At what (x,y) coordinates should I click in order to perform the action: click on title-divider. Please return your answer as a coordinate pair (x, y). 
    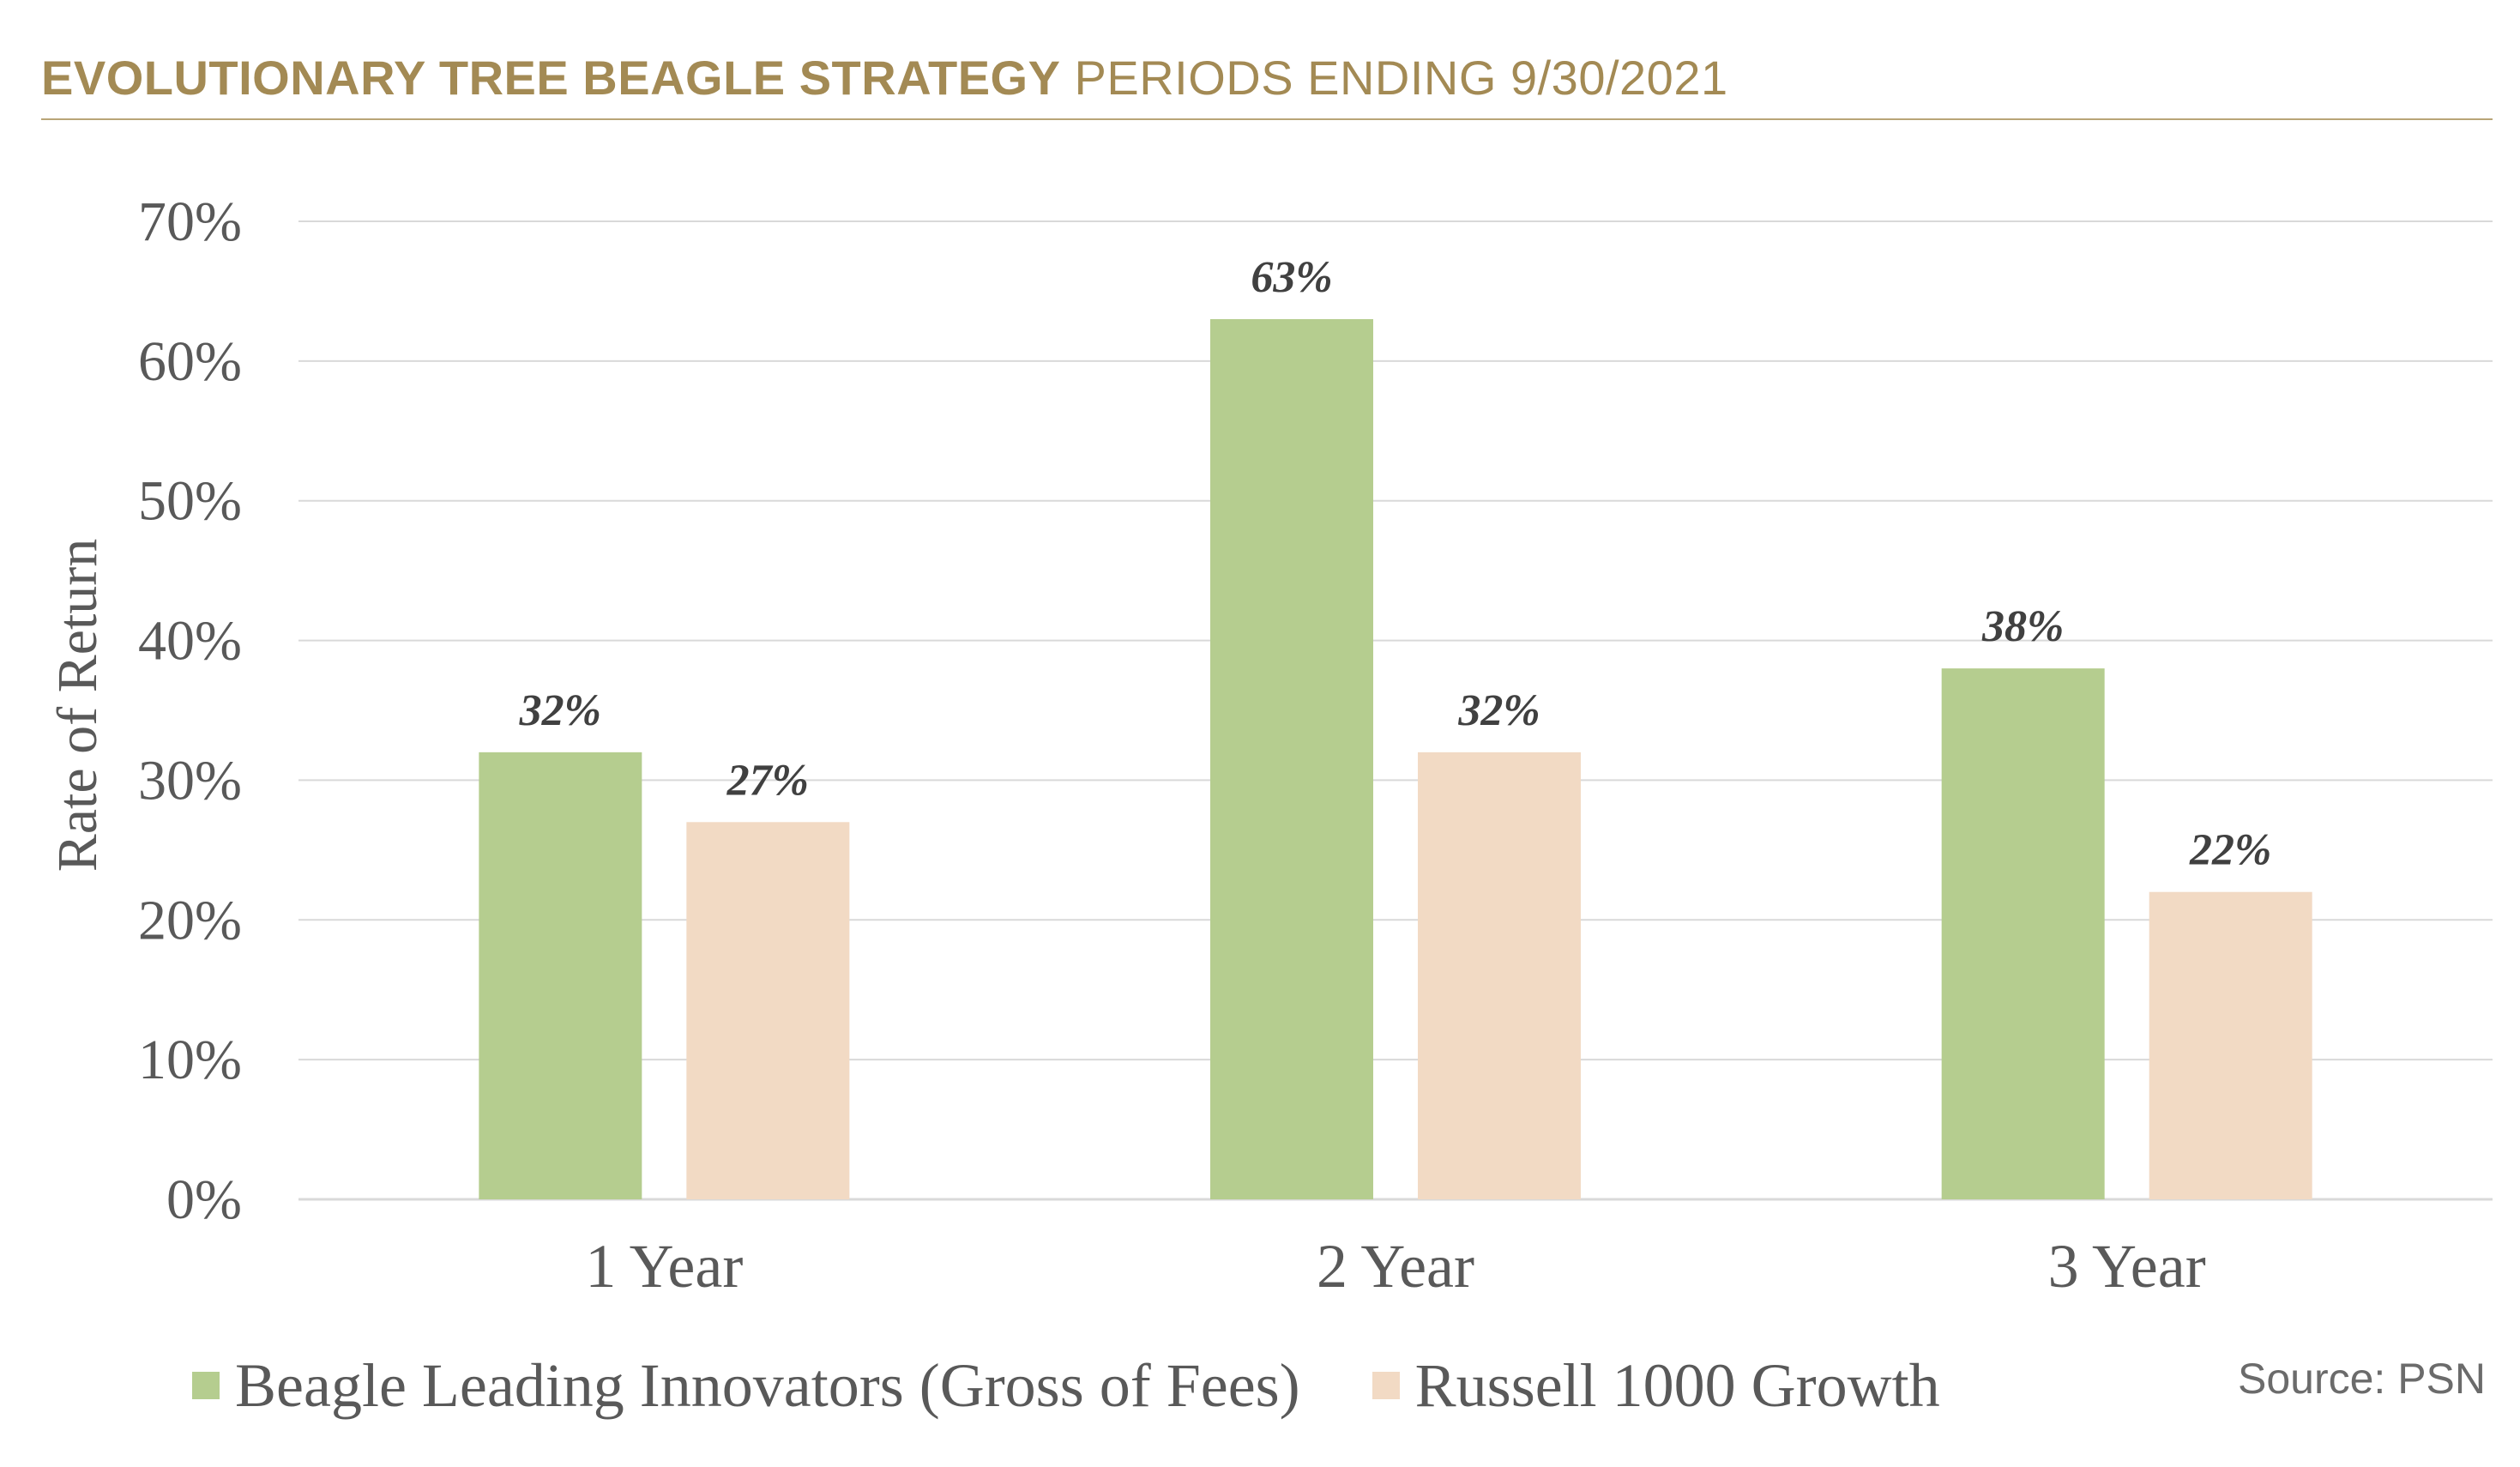
    Looking at the image, I should click on (1267, 119).